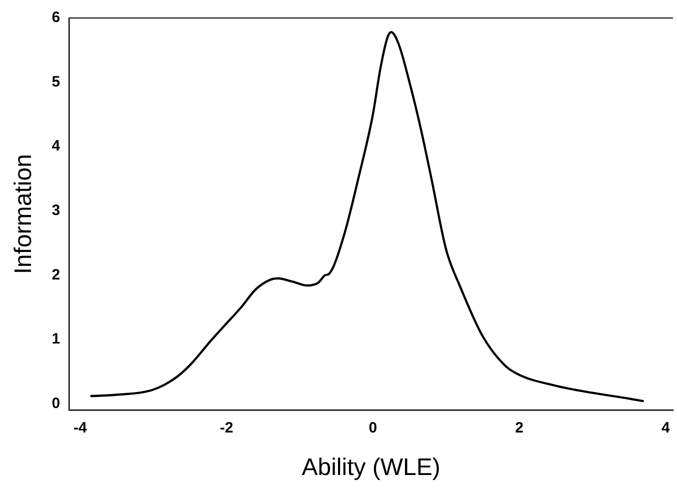 The height and width of the screenshot is (491, 677). What do you see at coordinates (519, 427) in the screenshot?
I see `x-tick-label: 2` at bounding box center [519, 427].